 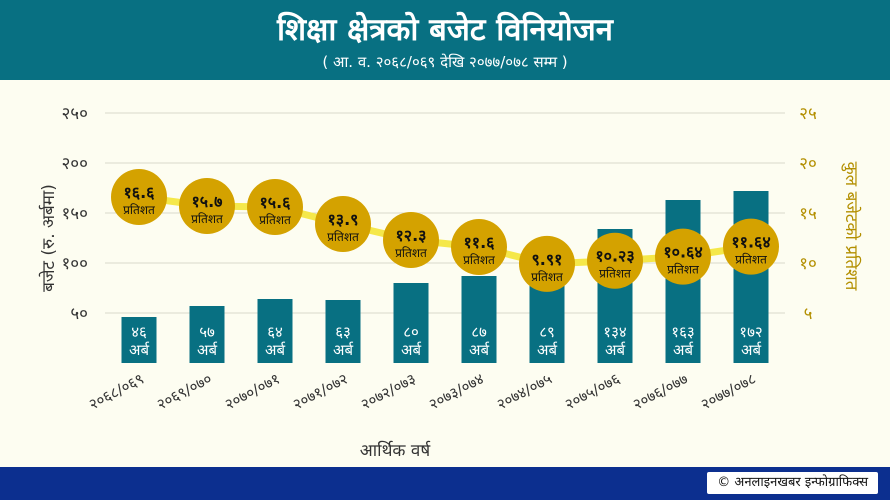 What do you see at coordinates (615, 332) in the screenshot?
I see `bar-value-label: १३४` at bounding box center [615, 332].